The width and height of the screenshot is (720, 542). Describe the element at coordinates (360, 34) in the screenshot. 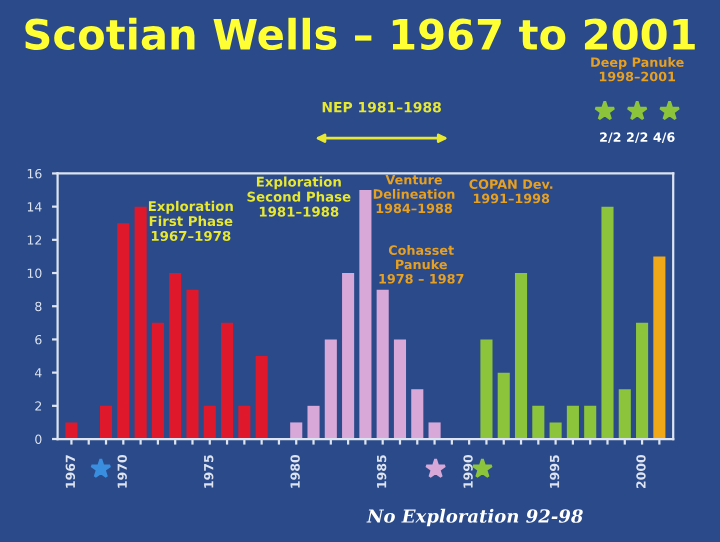

I see `chart-title: Scotian Wells – 1967 to 2001` at that location.